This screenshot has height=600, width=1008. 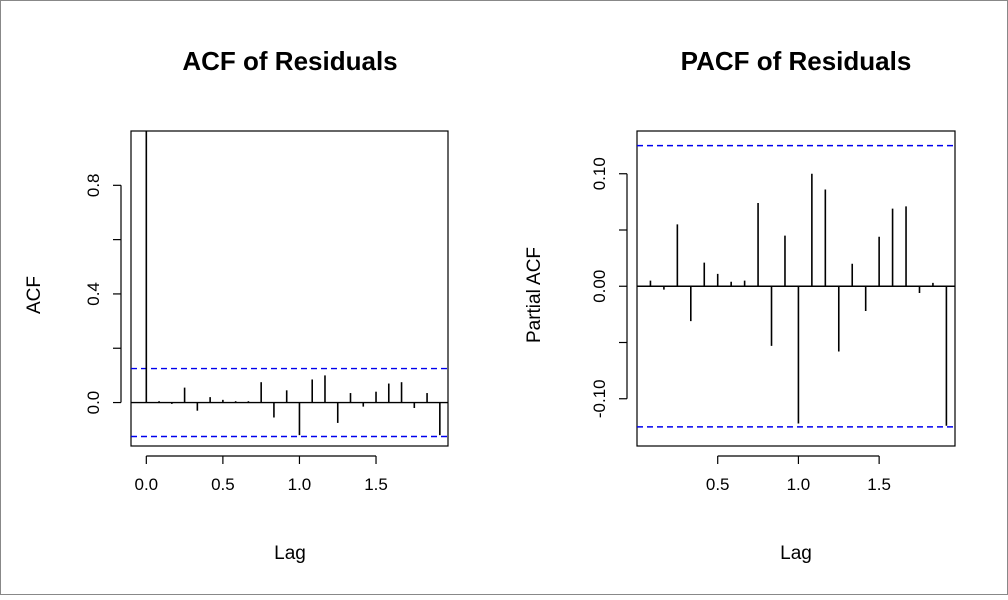 I want to click on acf-x-tick-label: 0.0, so click(x=146, y=484).